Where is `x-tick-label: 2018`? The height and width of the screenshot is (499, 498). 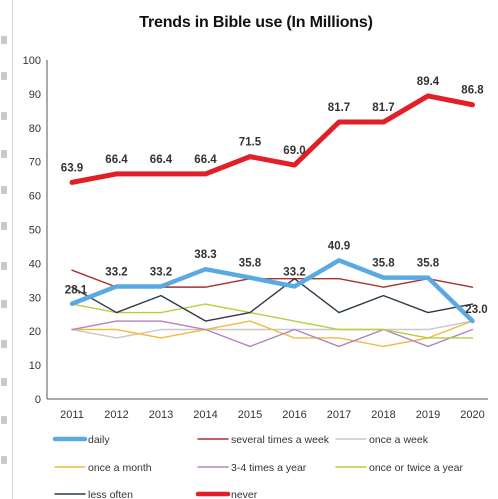
x-tick-label: 2018 is located at coordinates (383, 415).